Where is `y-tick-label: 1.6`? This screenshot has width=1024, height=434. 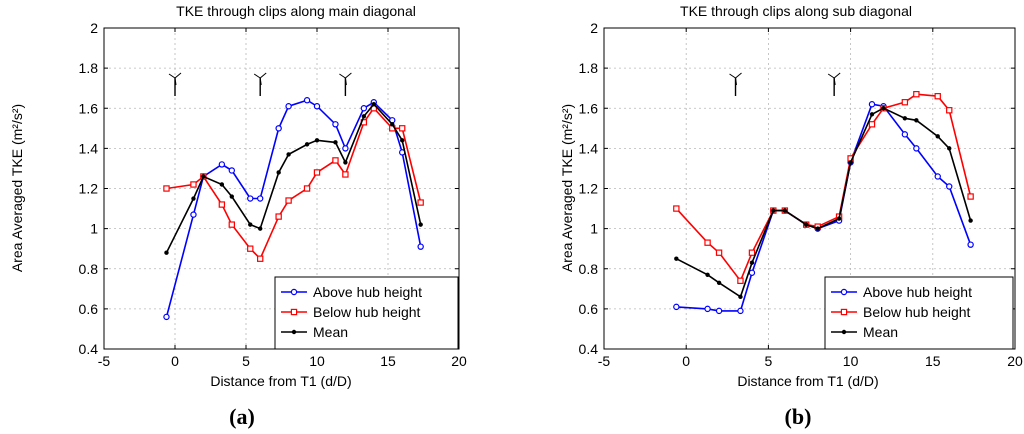 y-tick-label: 1.6 is located at coordinates (589, 108).